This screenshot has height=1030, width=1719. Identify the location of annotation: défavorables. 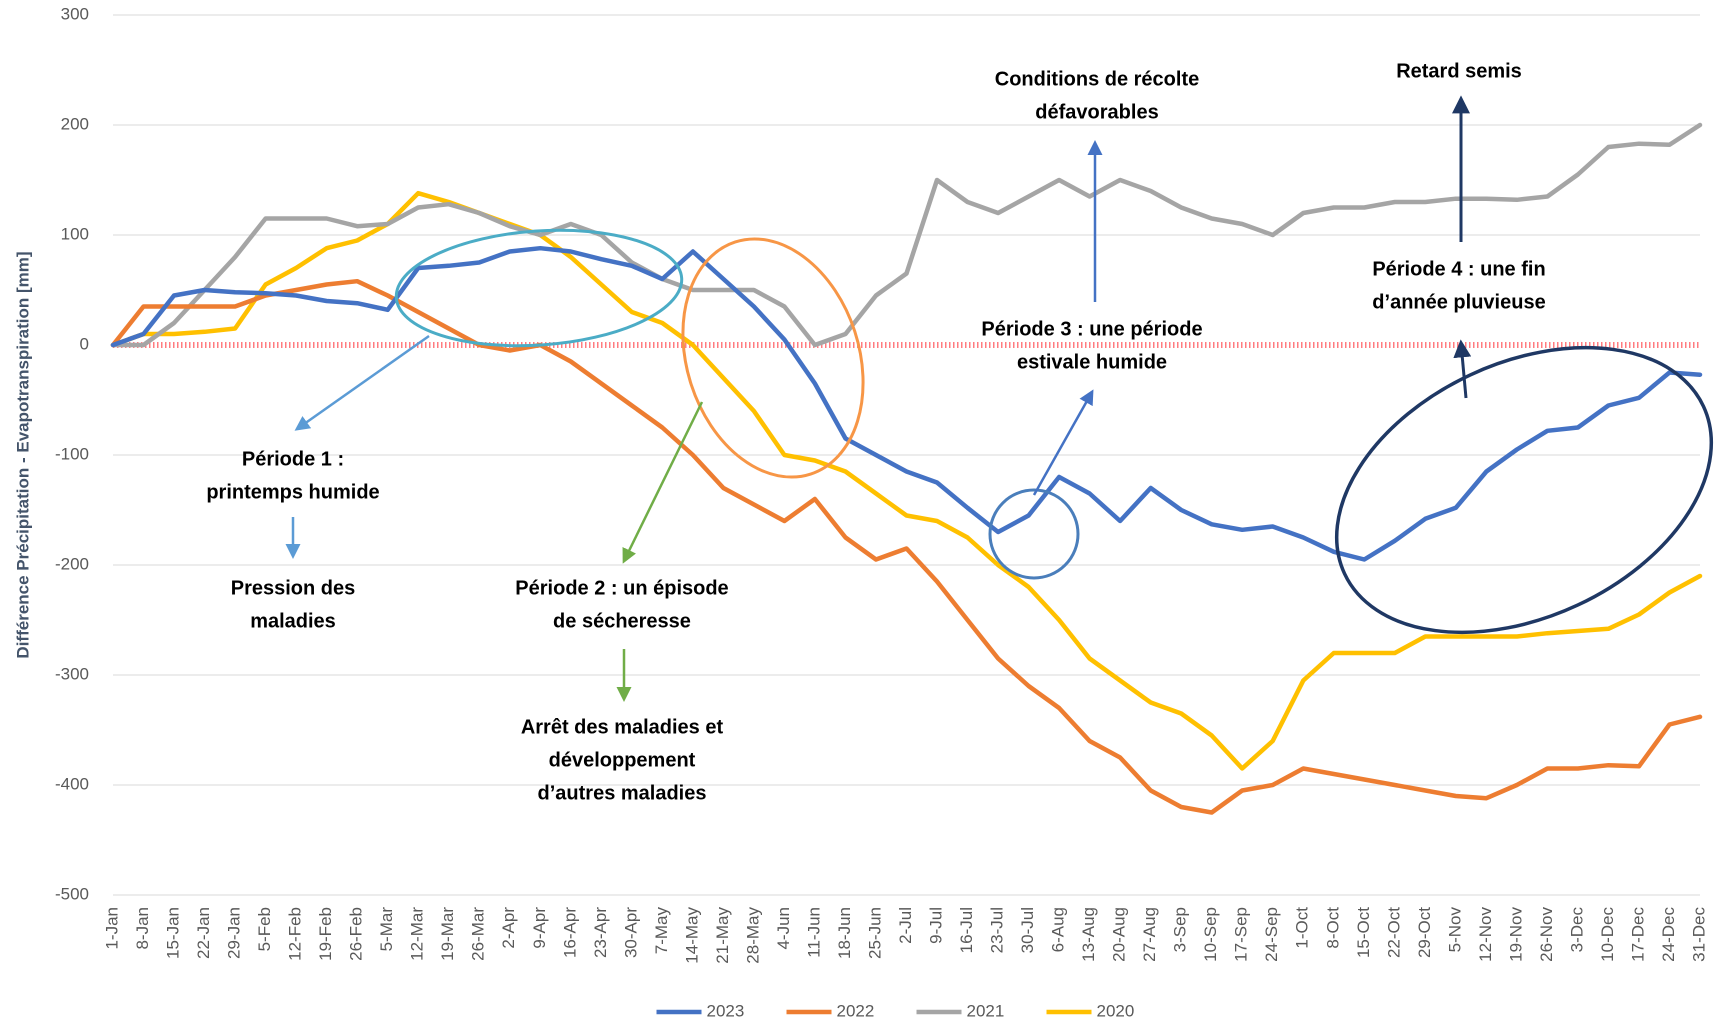
(1096, 112).